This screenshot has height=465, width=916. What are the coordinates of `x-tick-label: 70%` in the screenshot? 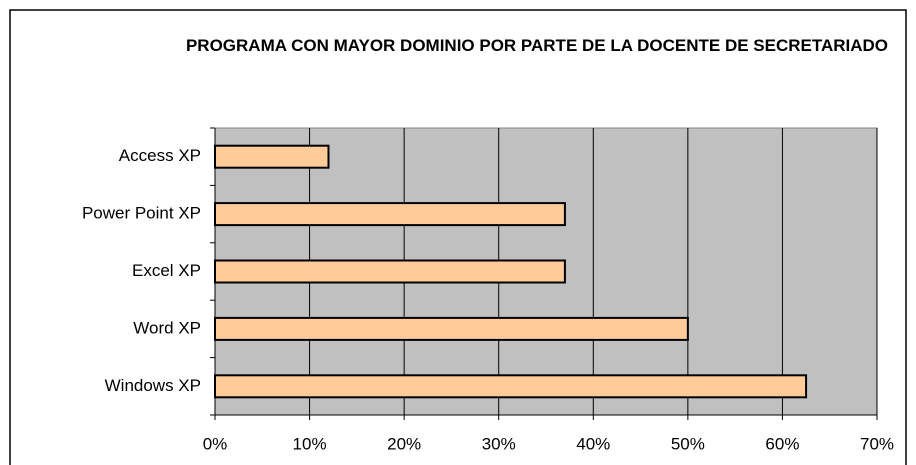 It's located at (877, 443).